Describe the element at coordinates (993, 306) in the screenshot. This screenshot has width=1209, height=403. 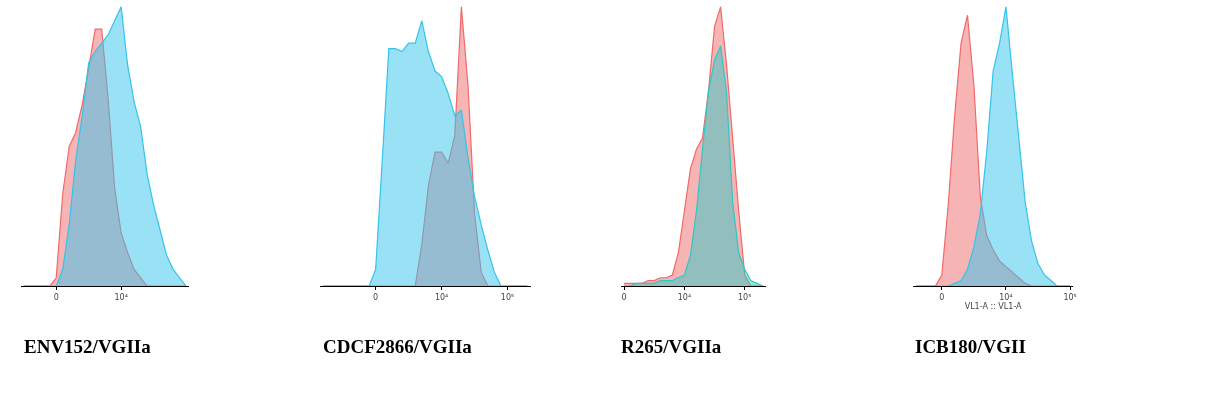
I see `x-axis-title: VL1-A :: VL1-A` at that location.